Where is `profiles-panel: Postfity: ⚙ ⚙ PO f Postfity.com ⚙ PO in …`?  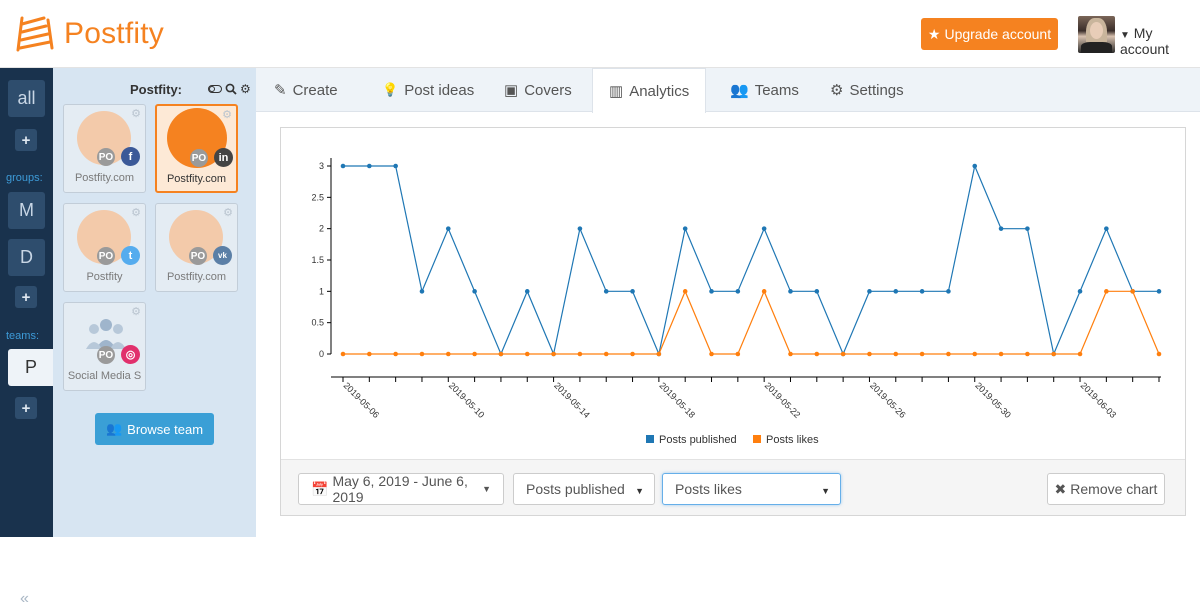
profiles-panel: Postfity: ⚙ ⚙ PO f Postfity.com ⚙ PO in … is located at coordinates (154, 302).